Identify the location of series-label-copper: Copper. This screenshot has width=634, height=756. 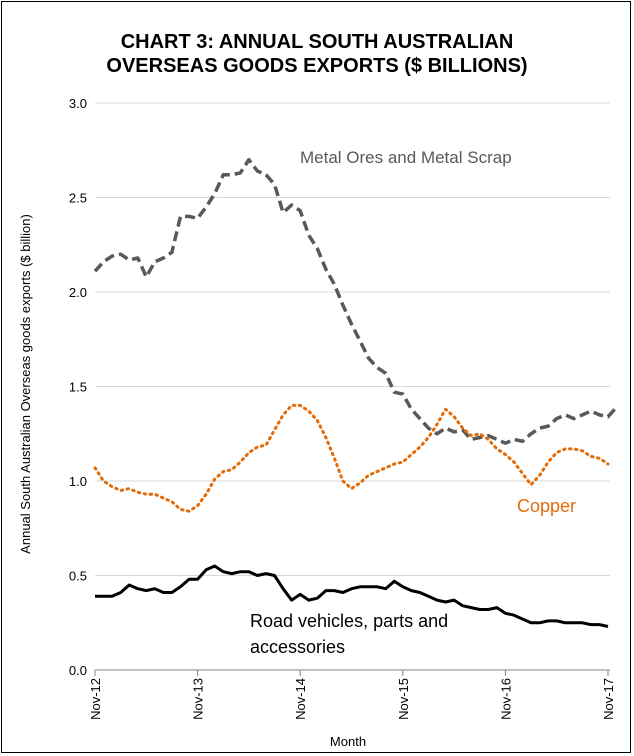
(546, 506).